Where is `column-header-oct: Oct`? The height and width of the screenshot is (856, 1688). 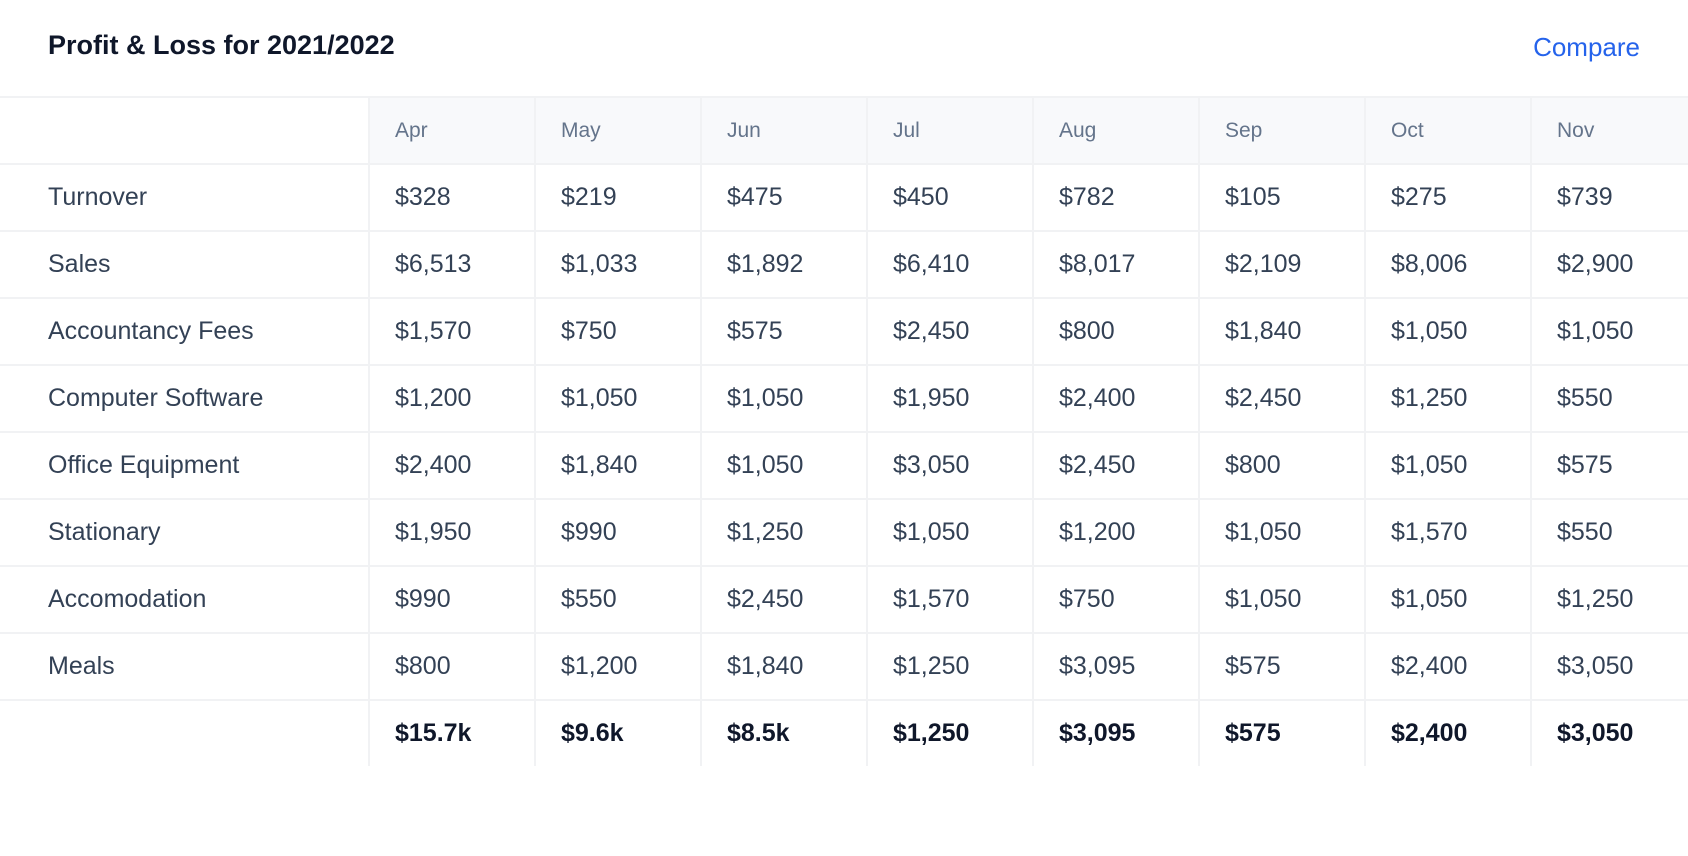 column-header-oct: Oct is located at coordinates (1447, 130).